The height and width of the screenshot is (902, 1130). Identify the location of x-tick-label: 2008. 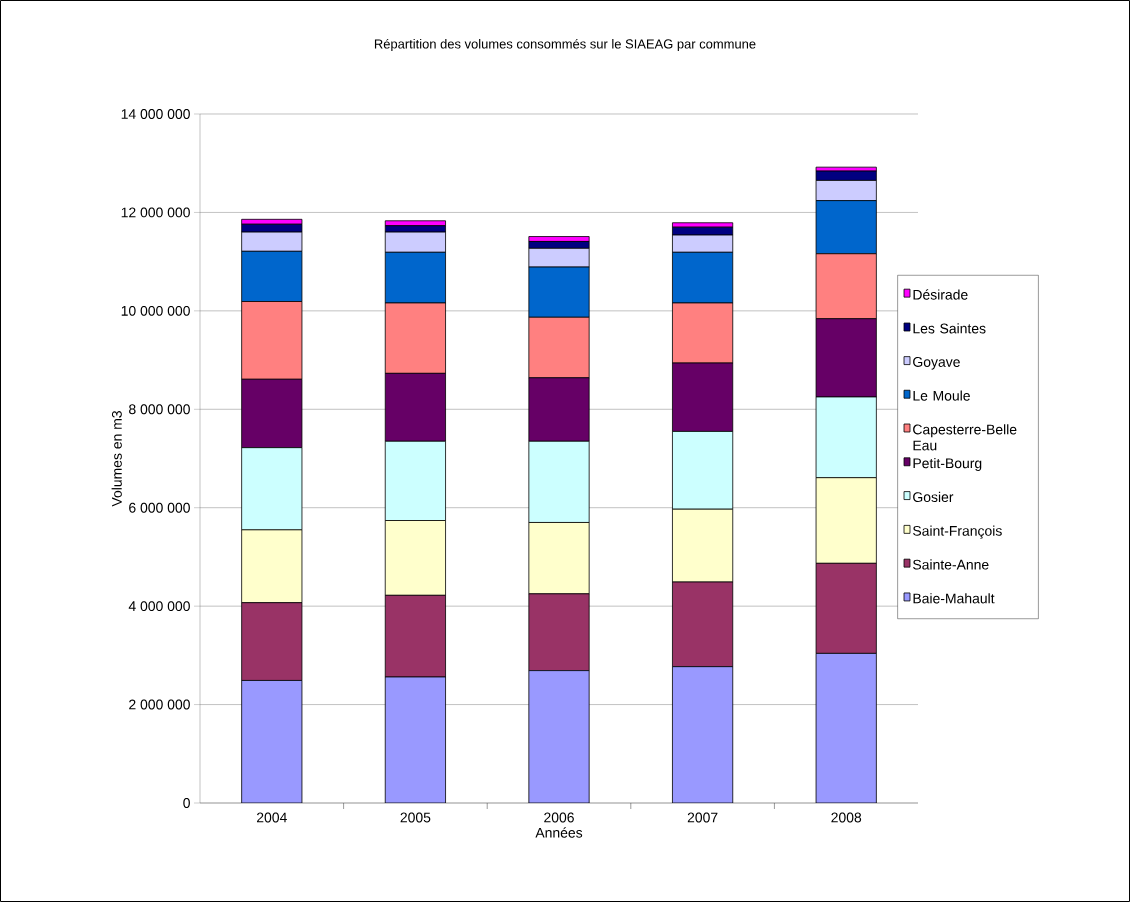
(846, 817).